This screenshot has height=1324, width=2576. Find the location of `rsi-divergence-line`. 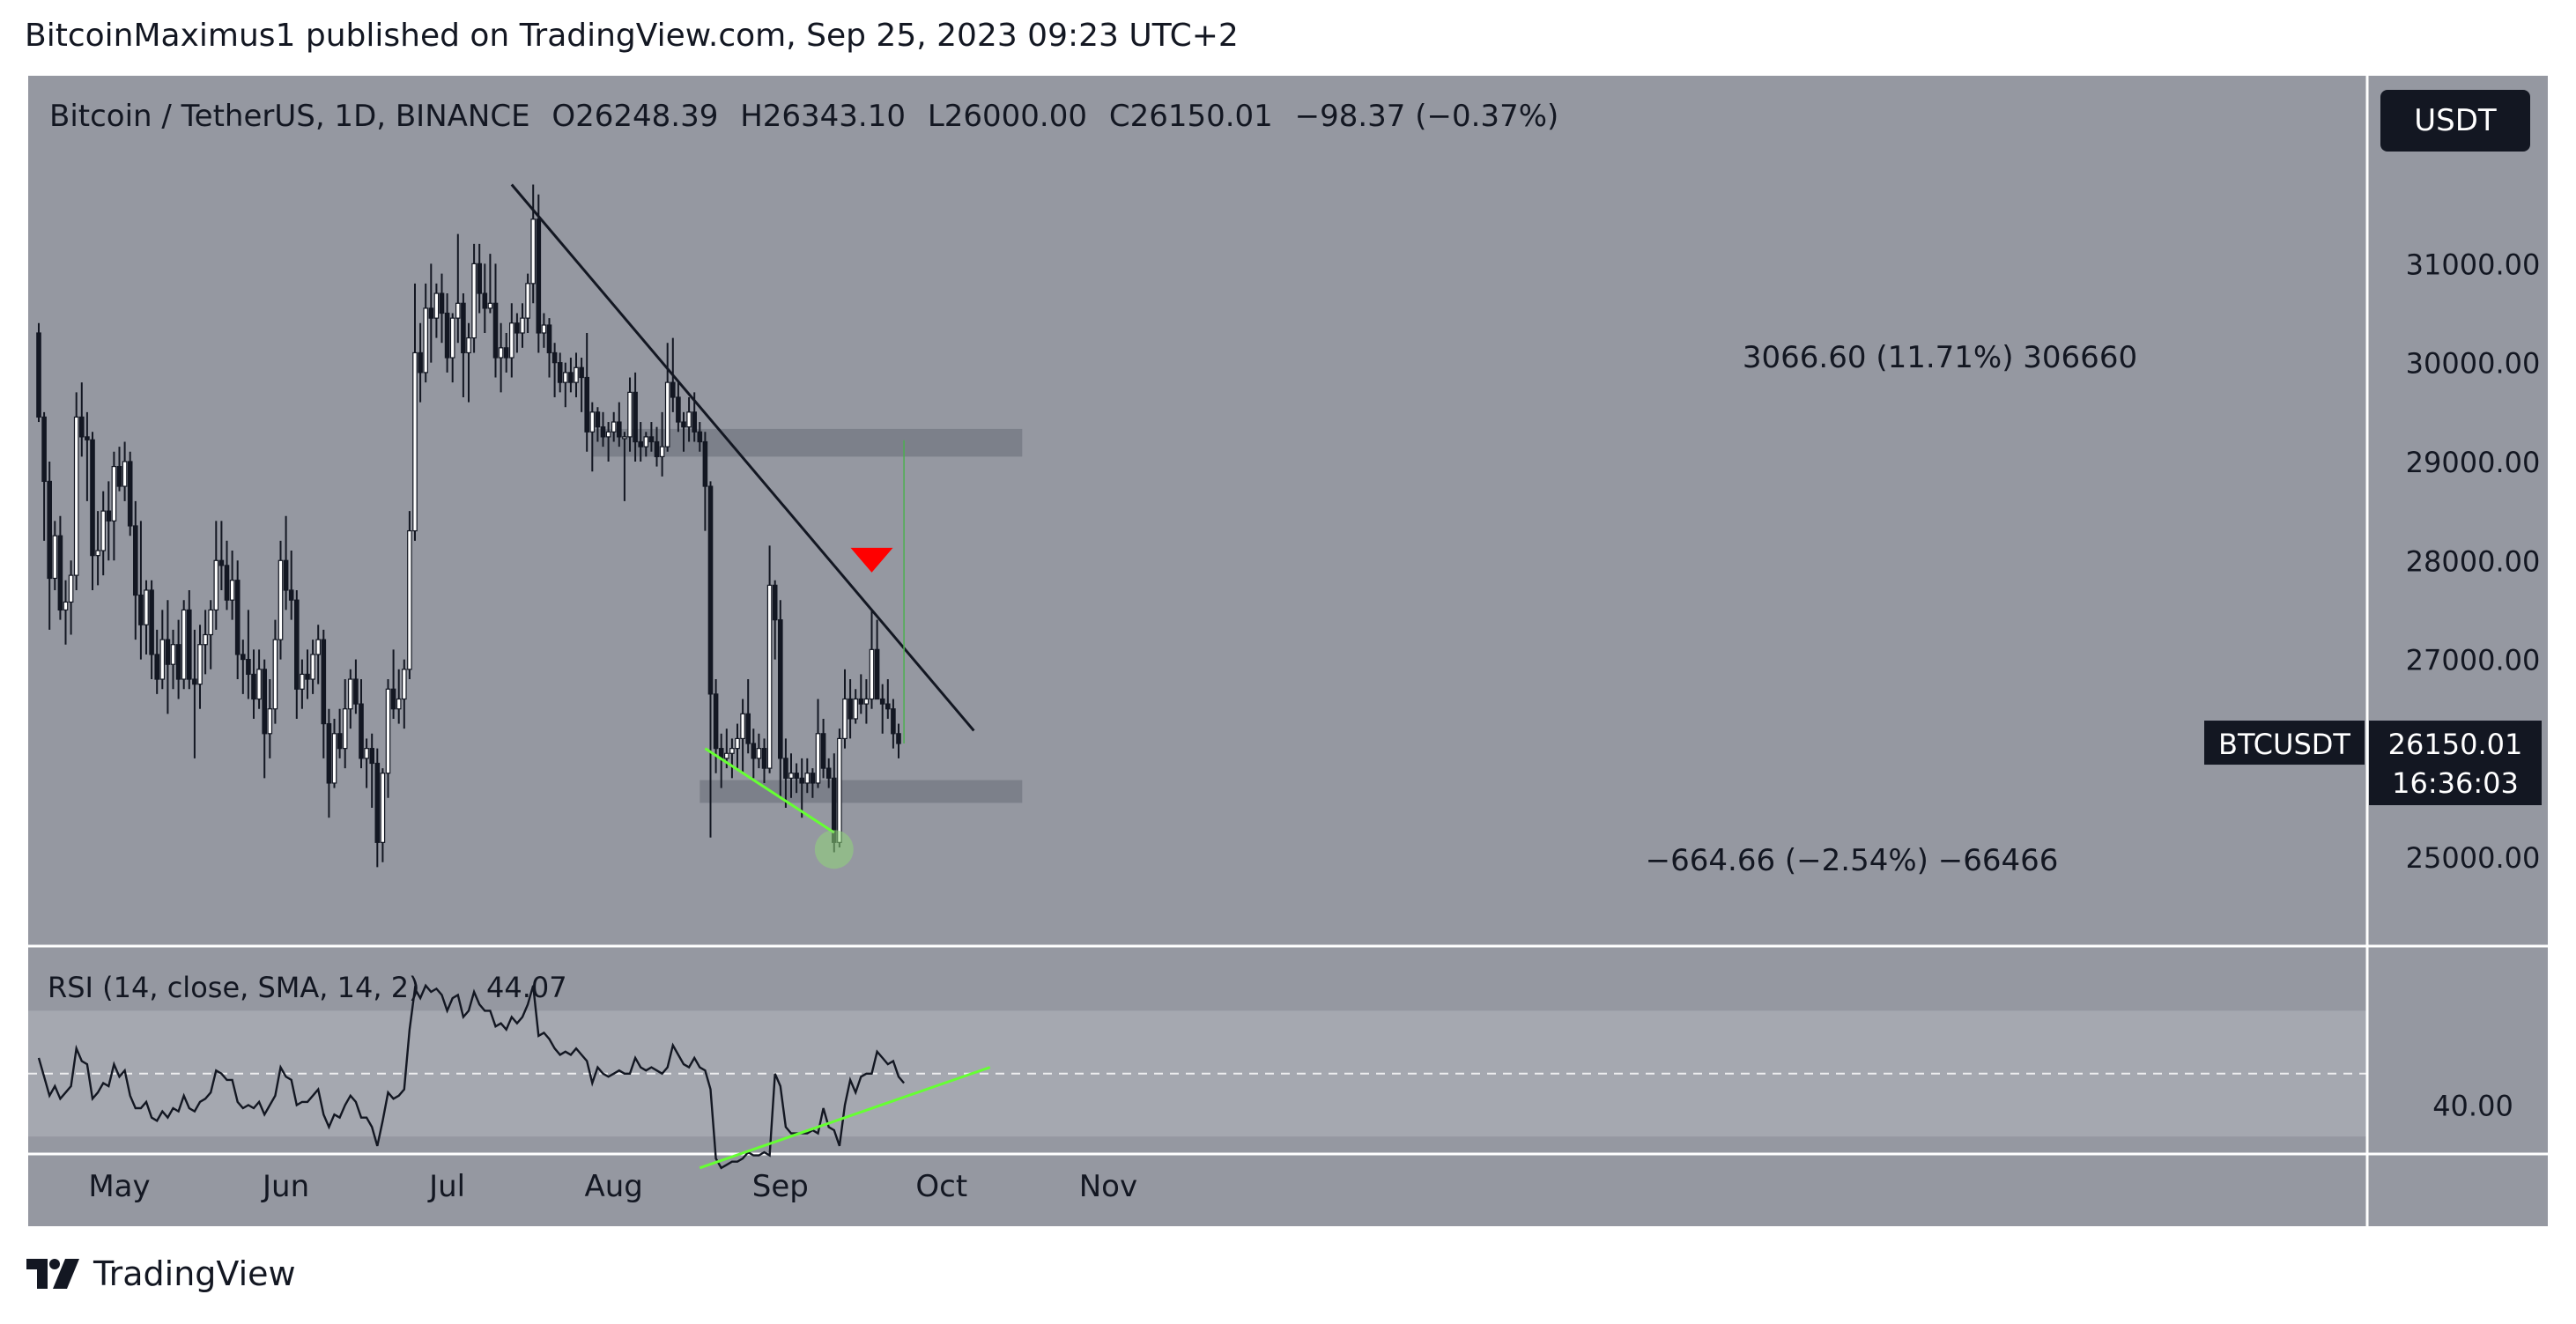

rsi-divergence-line is located at coordinates (845, 1118).